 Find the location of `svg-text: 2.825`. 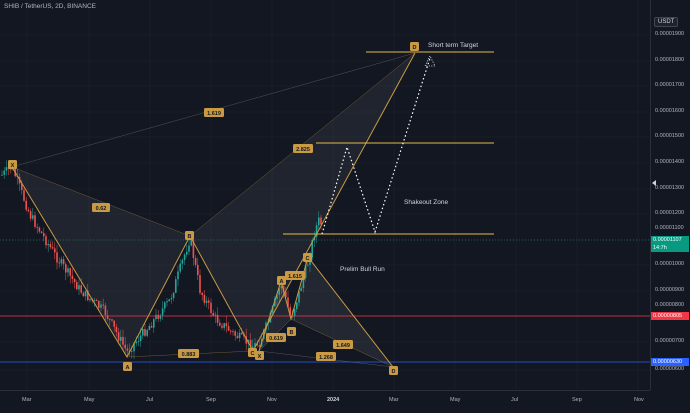

svg-text: 2.825 is located at coordinates (303, 150).